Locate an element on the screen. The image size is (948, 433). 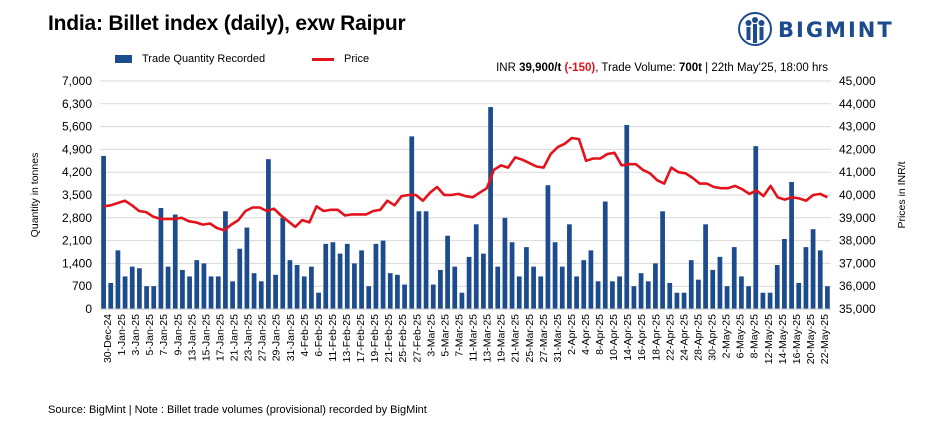
x-tick-label: 22-Apr-25 is located at coordinates (670, 337).